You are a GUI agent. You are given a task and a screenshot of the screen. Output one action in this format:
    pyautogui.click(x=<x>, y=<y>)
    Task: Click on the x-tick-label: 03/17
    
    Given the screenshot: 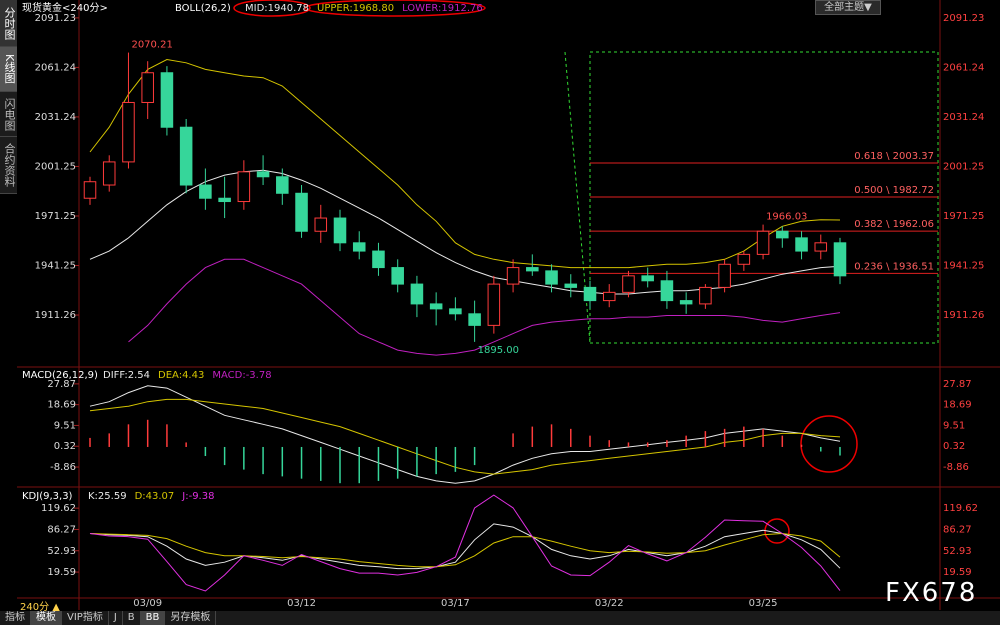 What is the action you would take?
    pyautogui.click(x=455, y=603)
    